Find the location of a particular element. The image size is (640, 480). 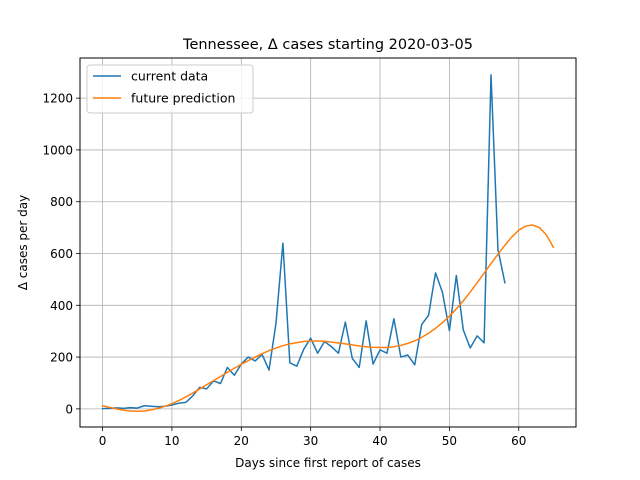

y-tick-label: 0 is located at coordinates (69, 409).